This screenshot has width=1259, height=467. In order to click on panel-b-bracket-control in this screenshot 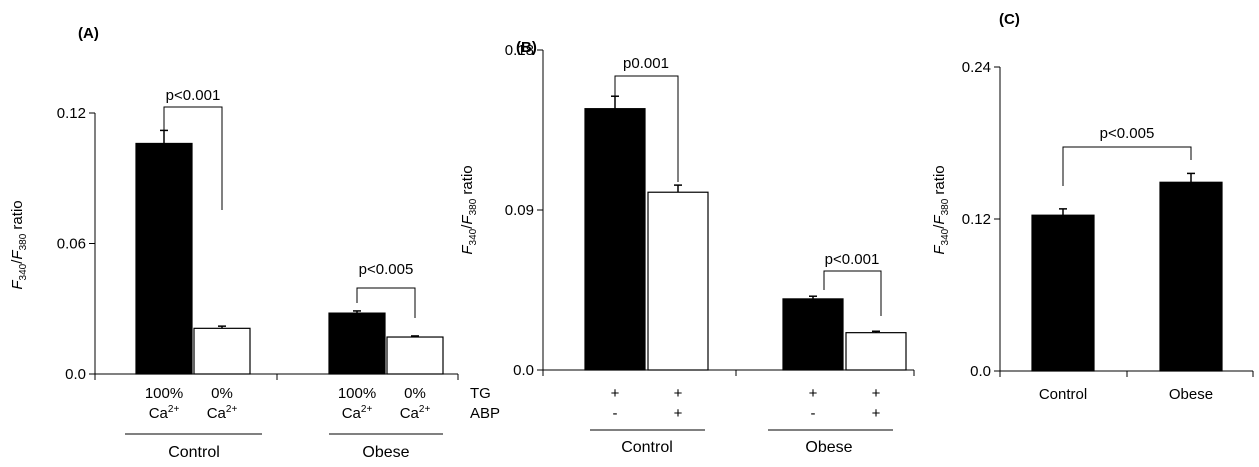, I will do `click(646, 128)`.